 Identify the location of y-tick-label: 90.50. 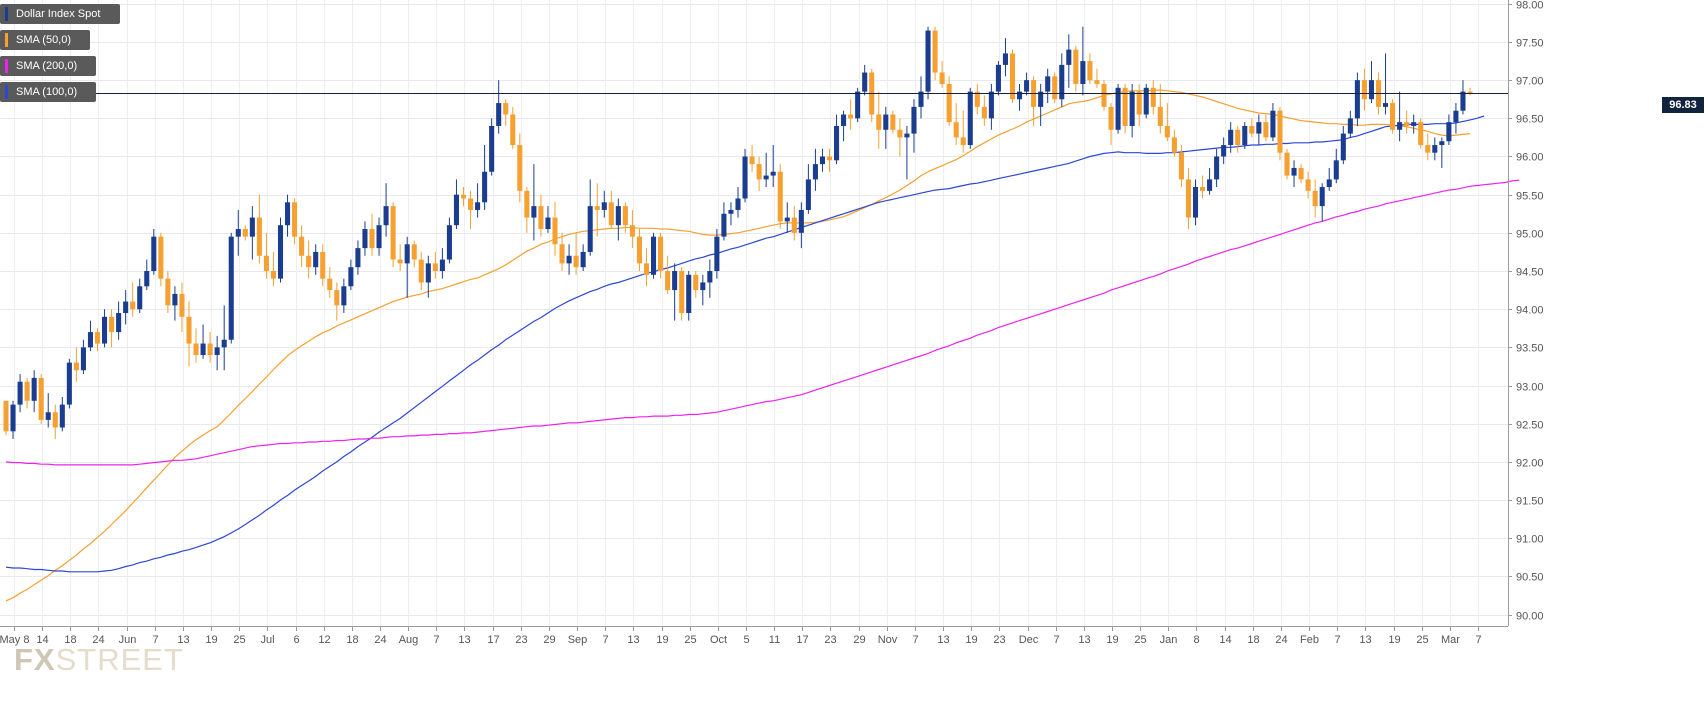
(1530, 578).